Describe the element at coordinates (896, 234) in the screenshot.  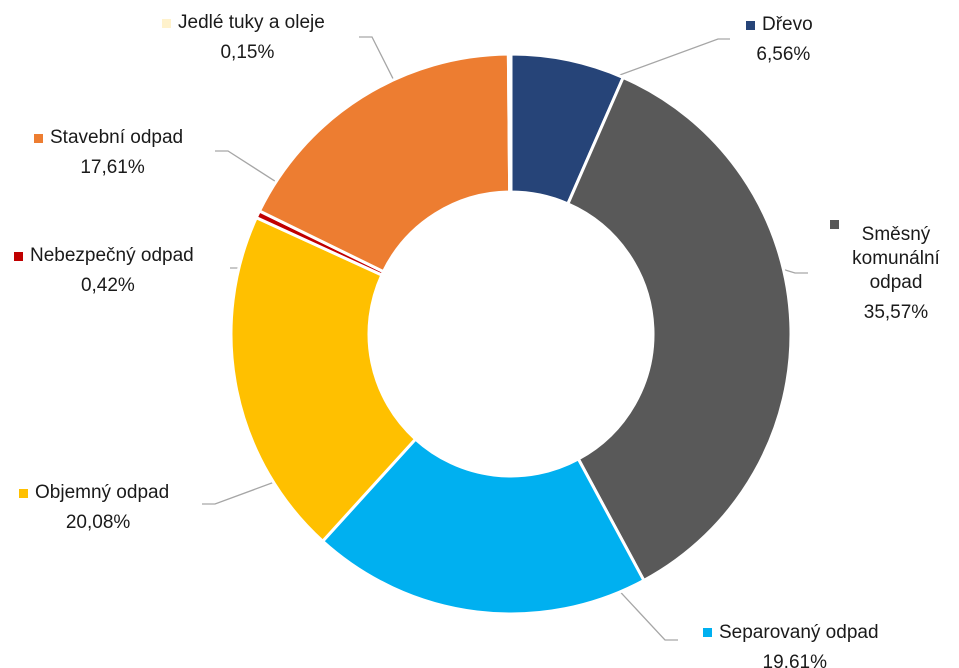
I see `label-name-smesny-komunalni-odpad: Směsný` at that location.